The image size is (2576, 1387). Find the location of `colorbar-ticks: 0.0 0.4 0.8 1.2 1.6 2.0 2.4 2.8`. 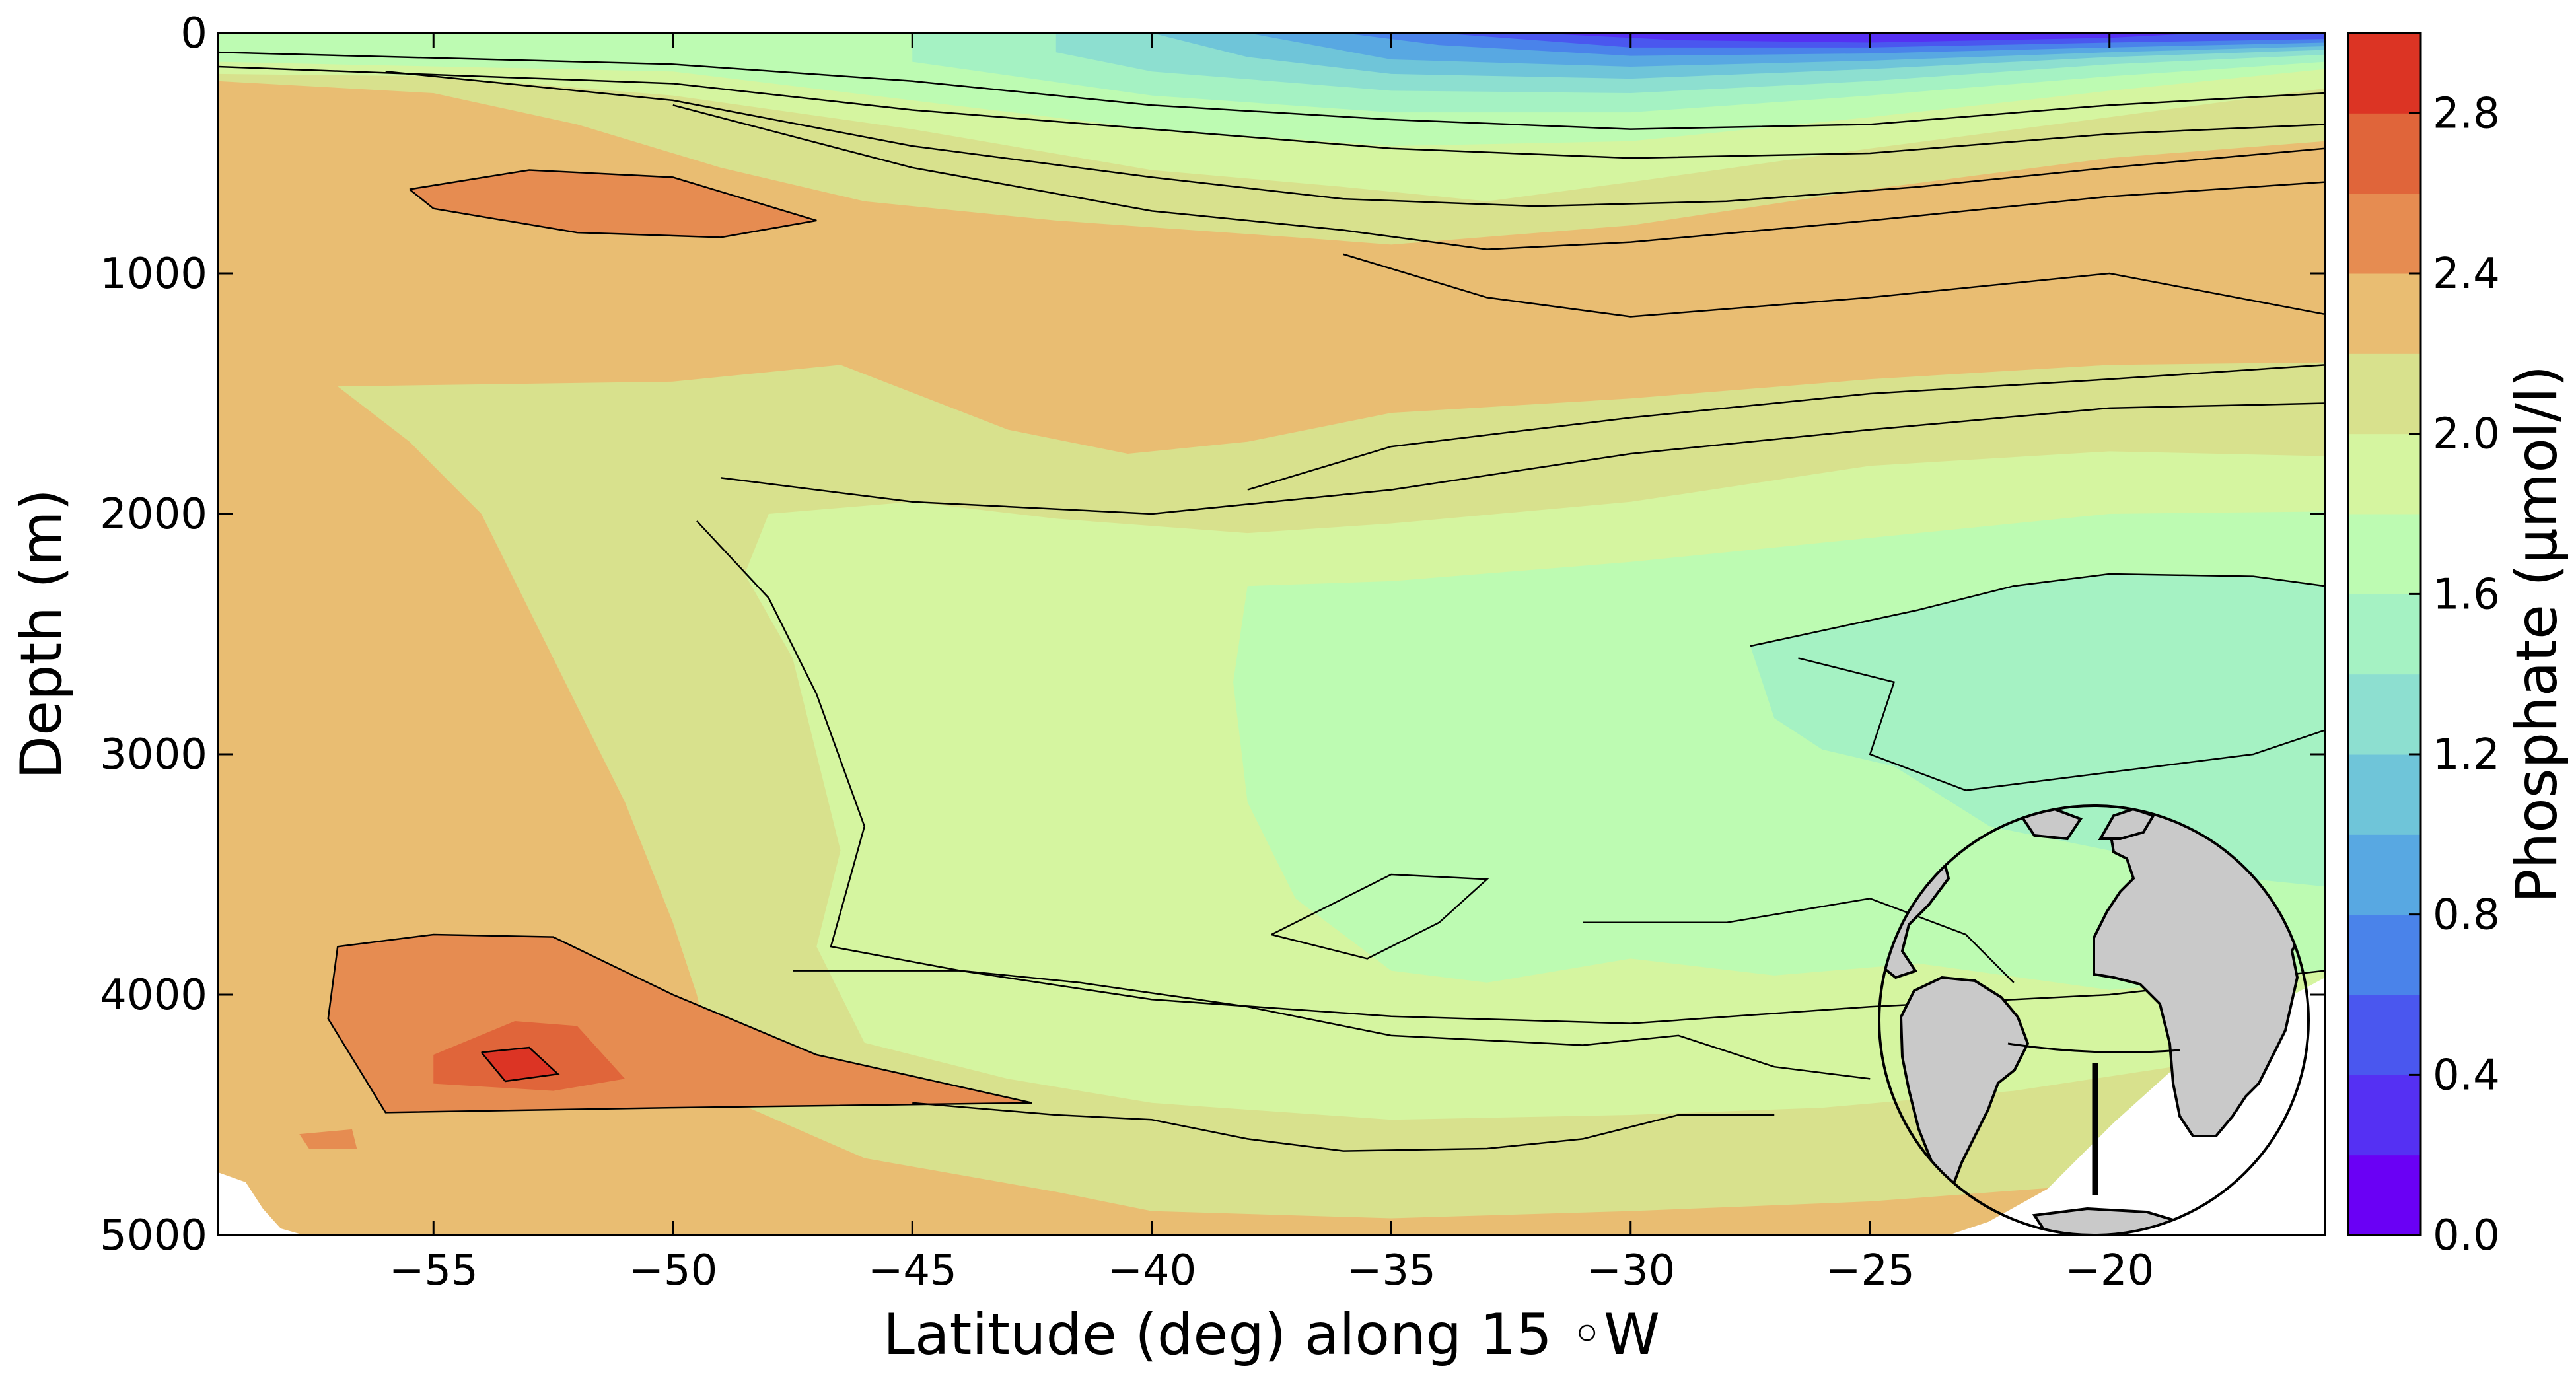

colorbar-ticks: 0.0 0.4 0.8 1.2 1.6 2.0 2.4 2.8 is located at coordinates (2454, 674).